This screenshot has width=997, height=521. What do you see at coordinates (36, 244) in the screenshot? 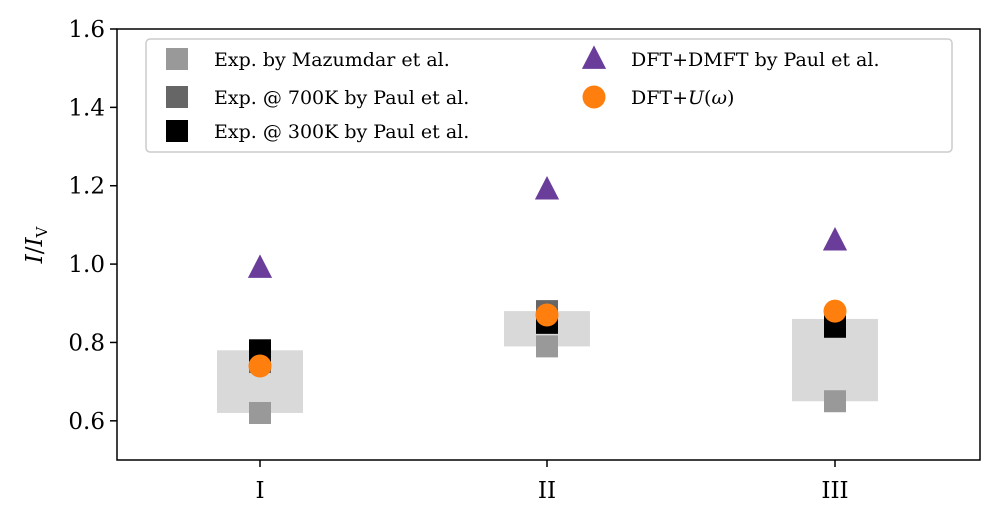
I see `y-axis-label: I/IV` at bounding box center [36, 244].